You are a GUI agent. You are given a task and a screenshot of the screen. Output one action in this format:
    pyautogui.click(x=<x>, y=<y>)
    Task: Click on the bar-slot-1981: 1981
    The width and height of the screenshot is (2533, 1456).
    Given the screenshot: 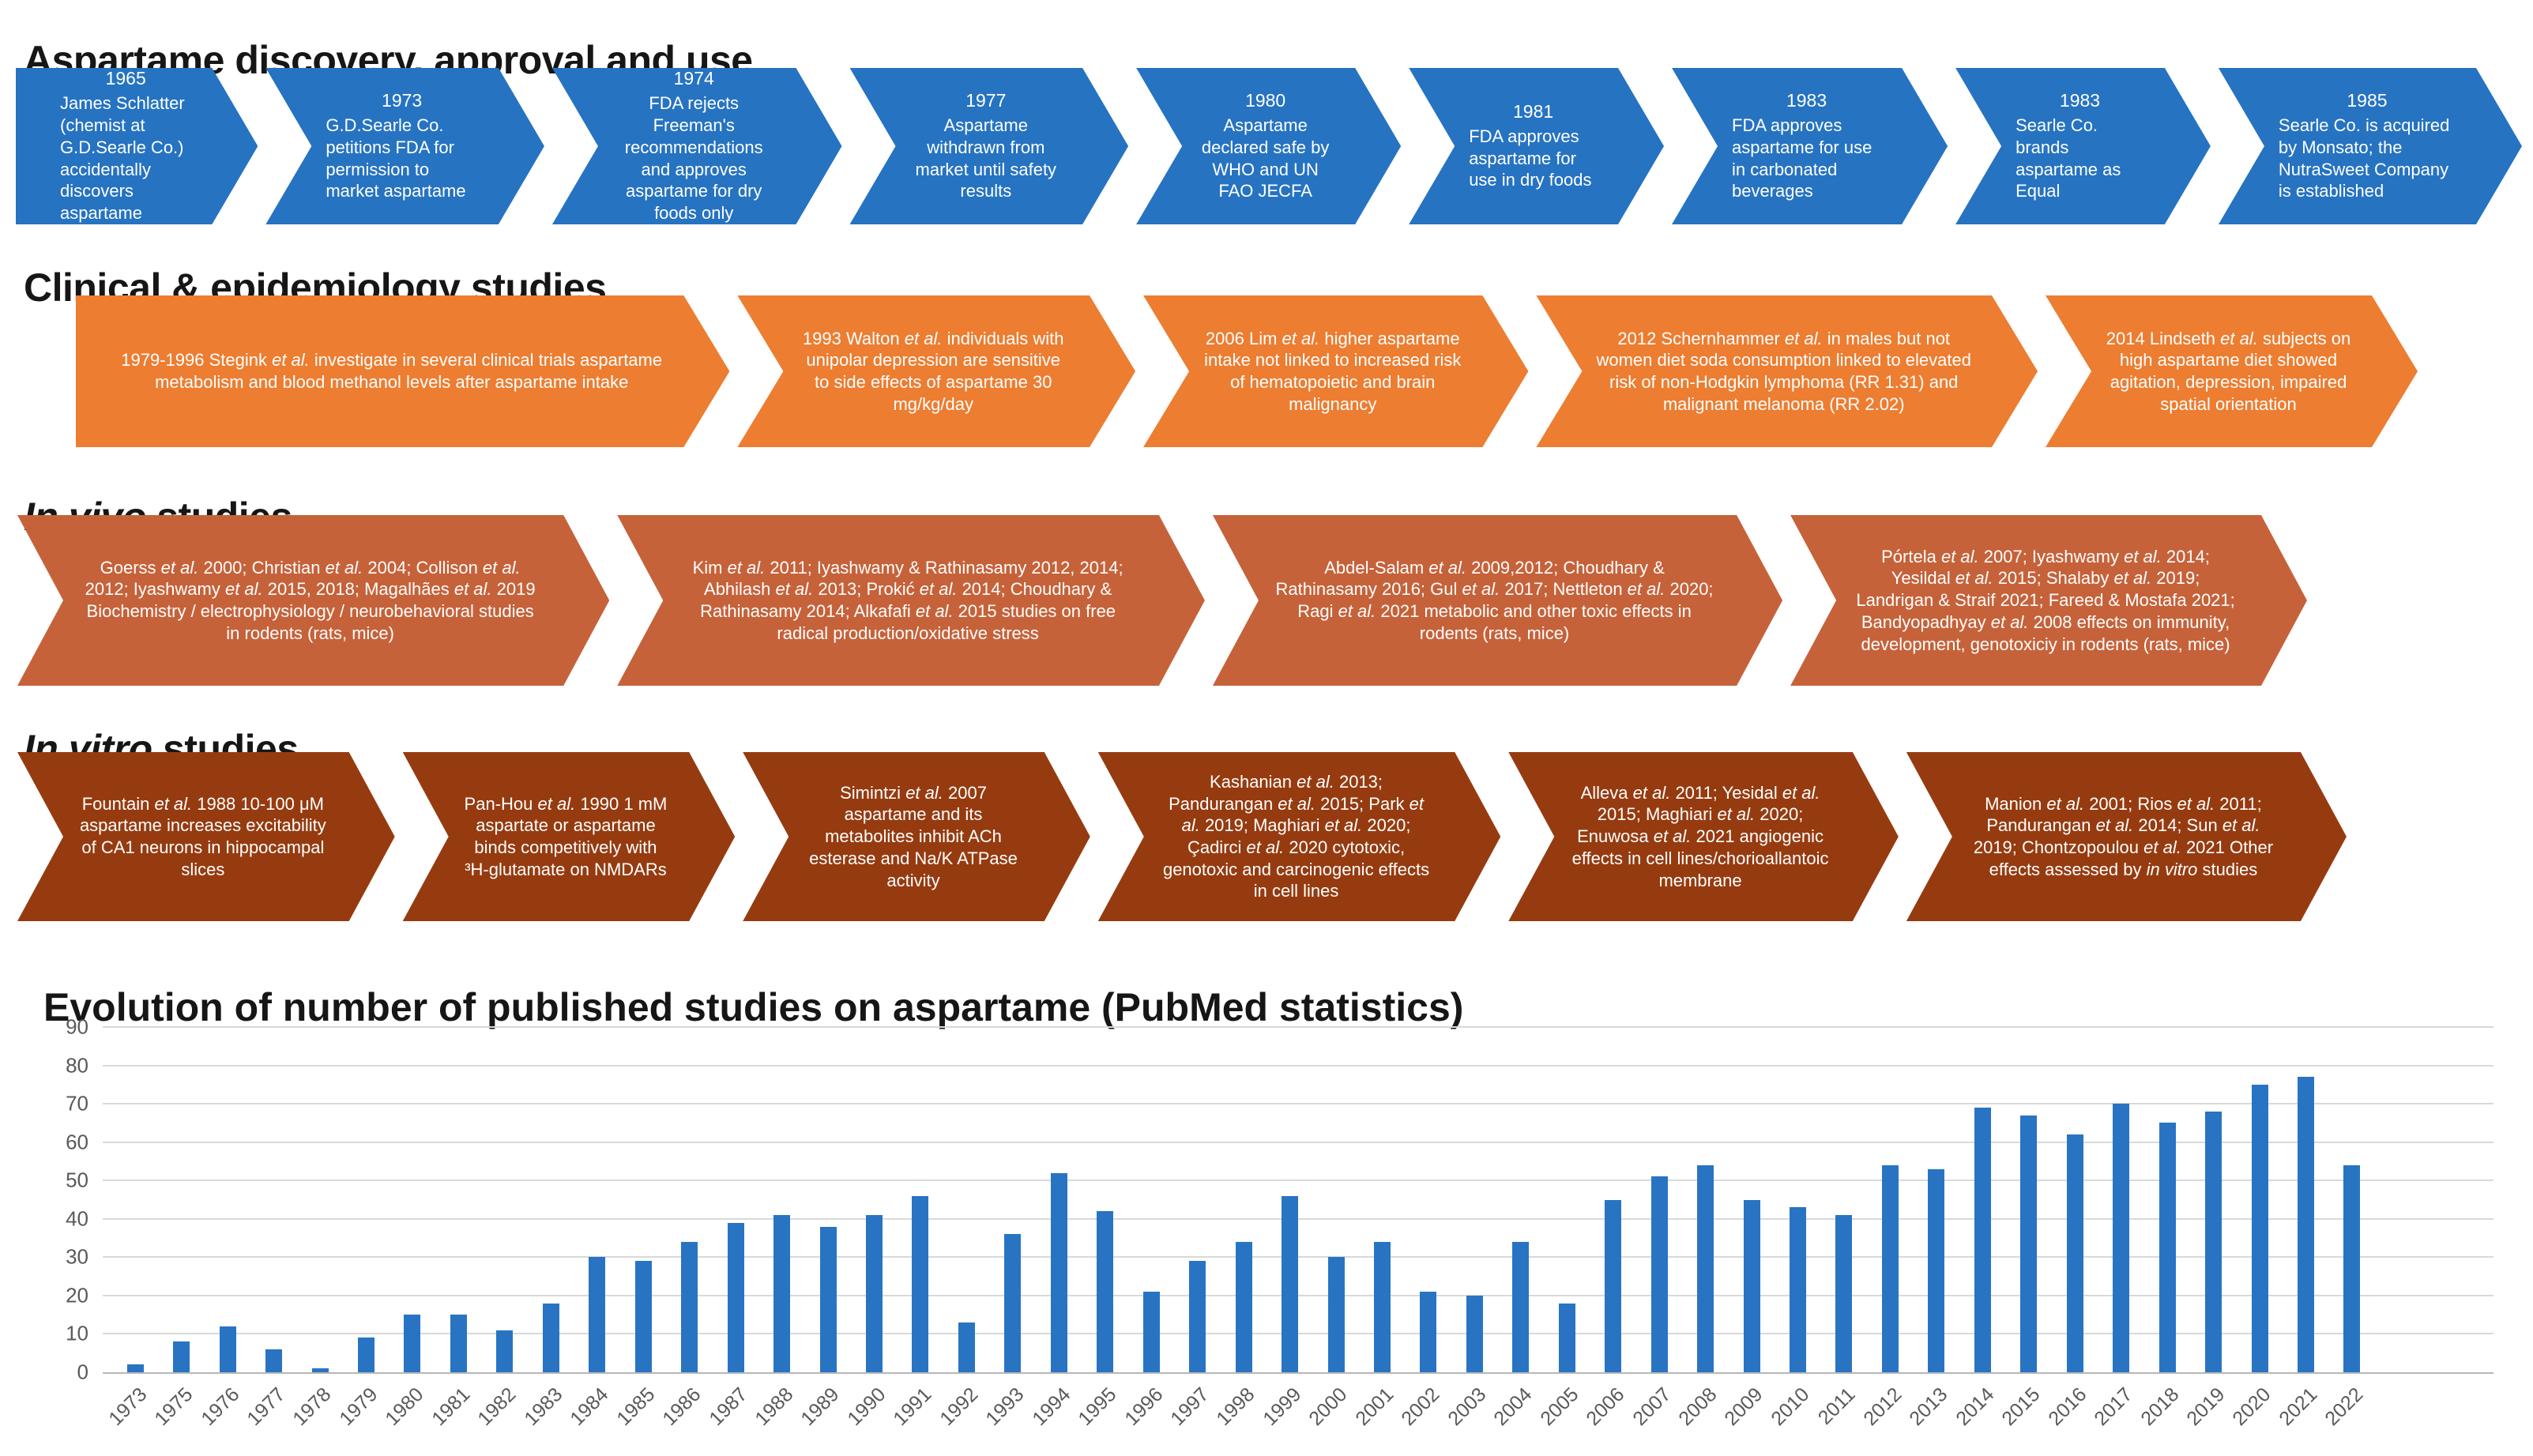 What is the action you would take?
    pyautogui.click(x=454, y=1228)
    